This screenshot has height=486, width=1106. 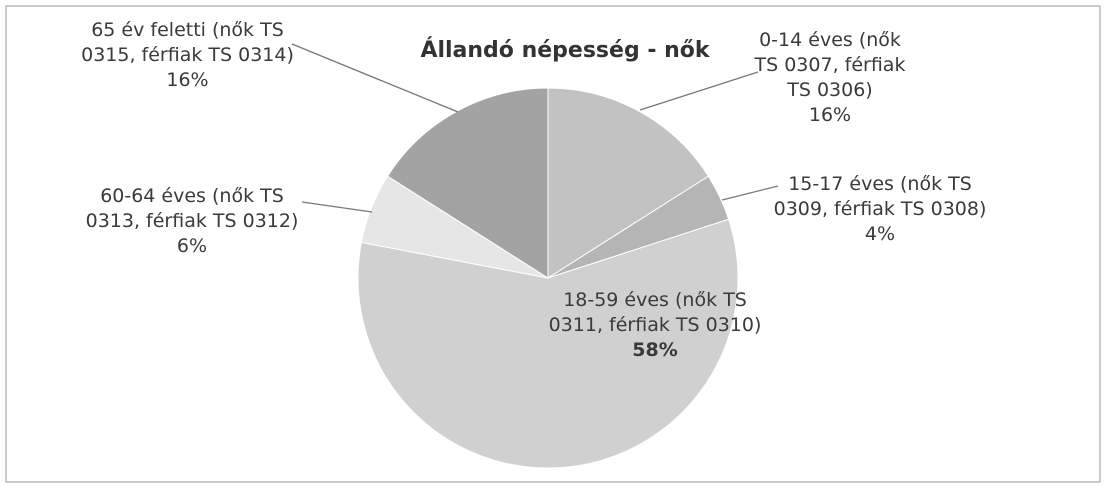 I want to click on percent-label: 4%, so click(x=880, y=234).